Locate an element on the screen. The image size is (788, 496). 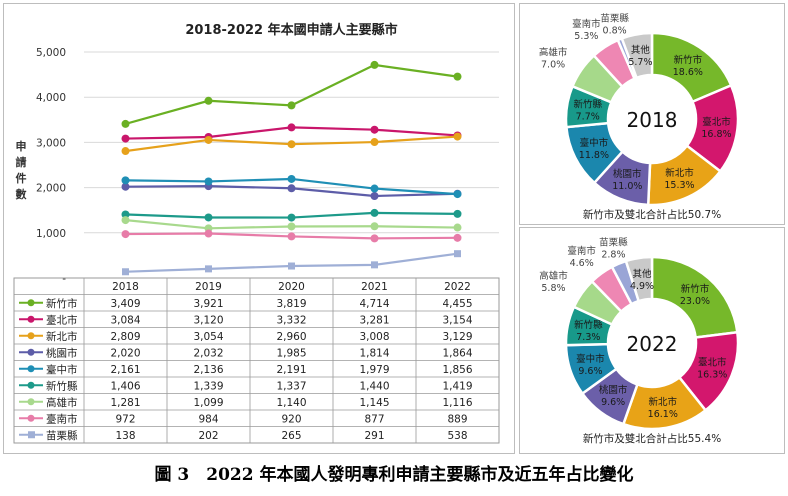
y-tick-label: - is located at coordinates (64, 279).